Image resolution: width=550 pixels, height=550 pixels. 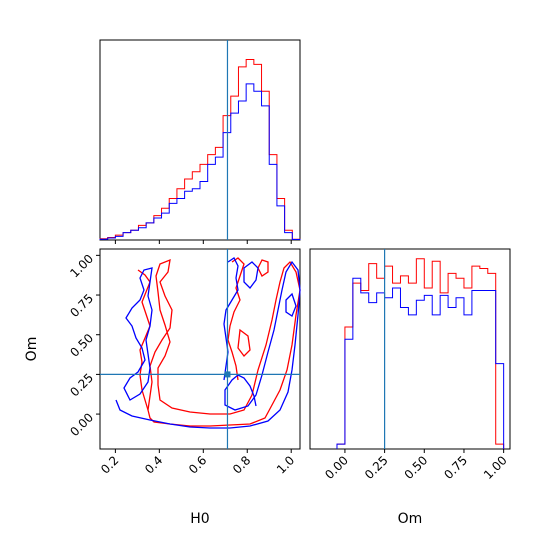 I want to click on contour_H0_Om-xticklabel-0: 0.2, so click(x=109, y=464).